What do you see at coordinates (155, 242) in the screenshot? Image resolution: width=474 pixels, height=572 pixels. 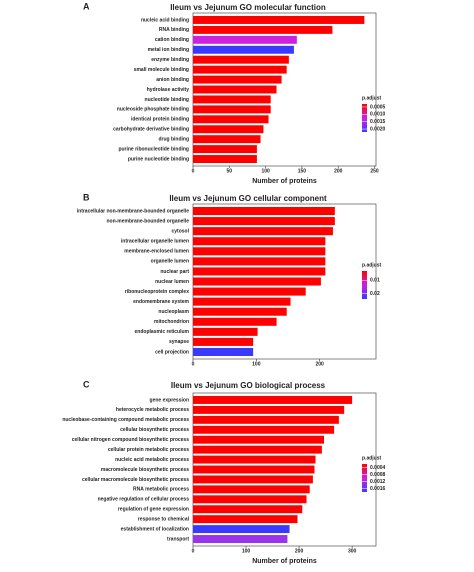 I see `y-tick-label: intracellular organelle lumen` at bounding box center [155, 242].